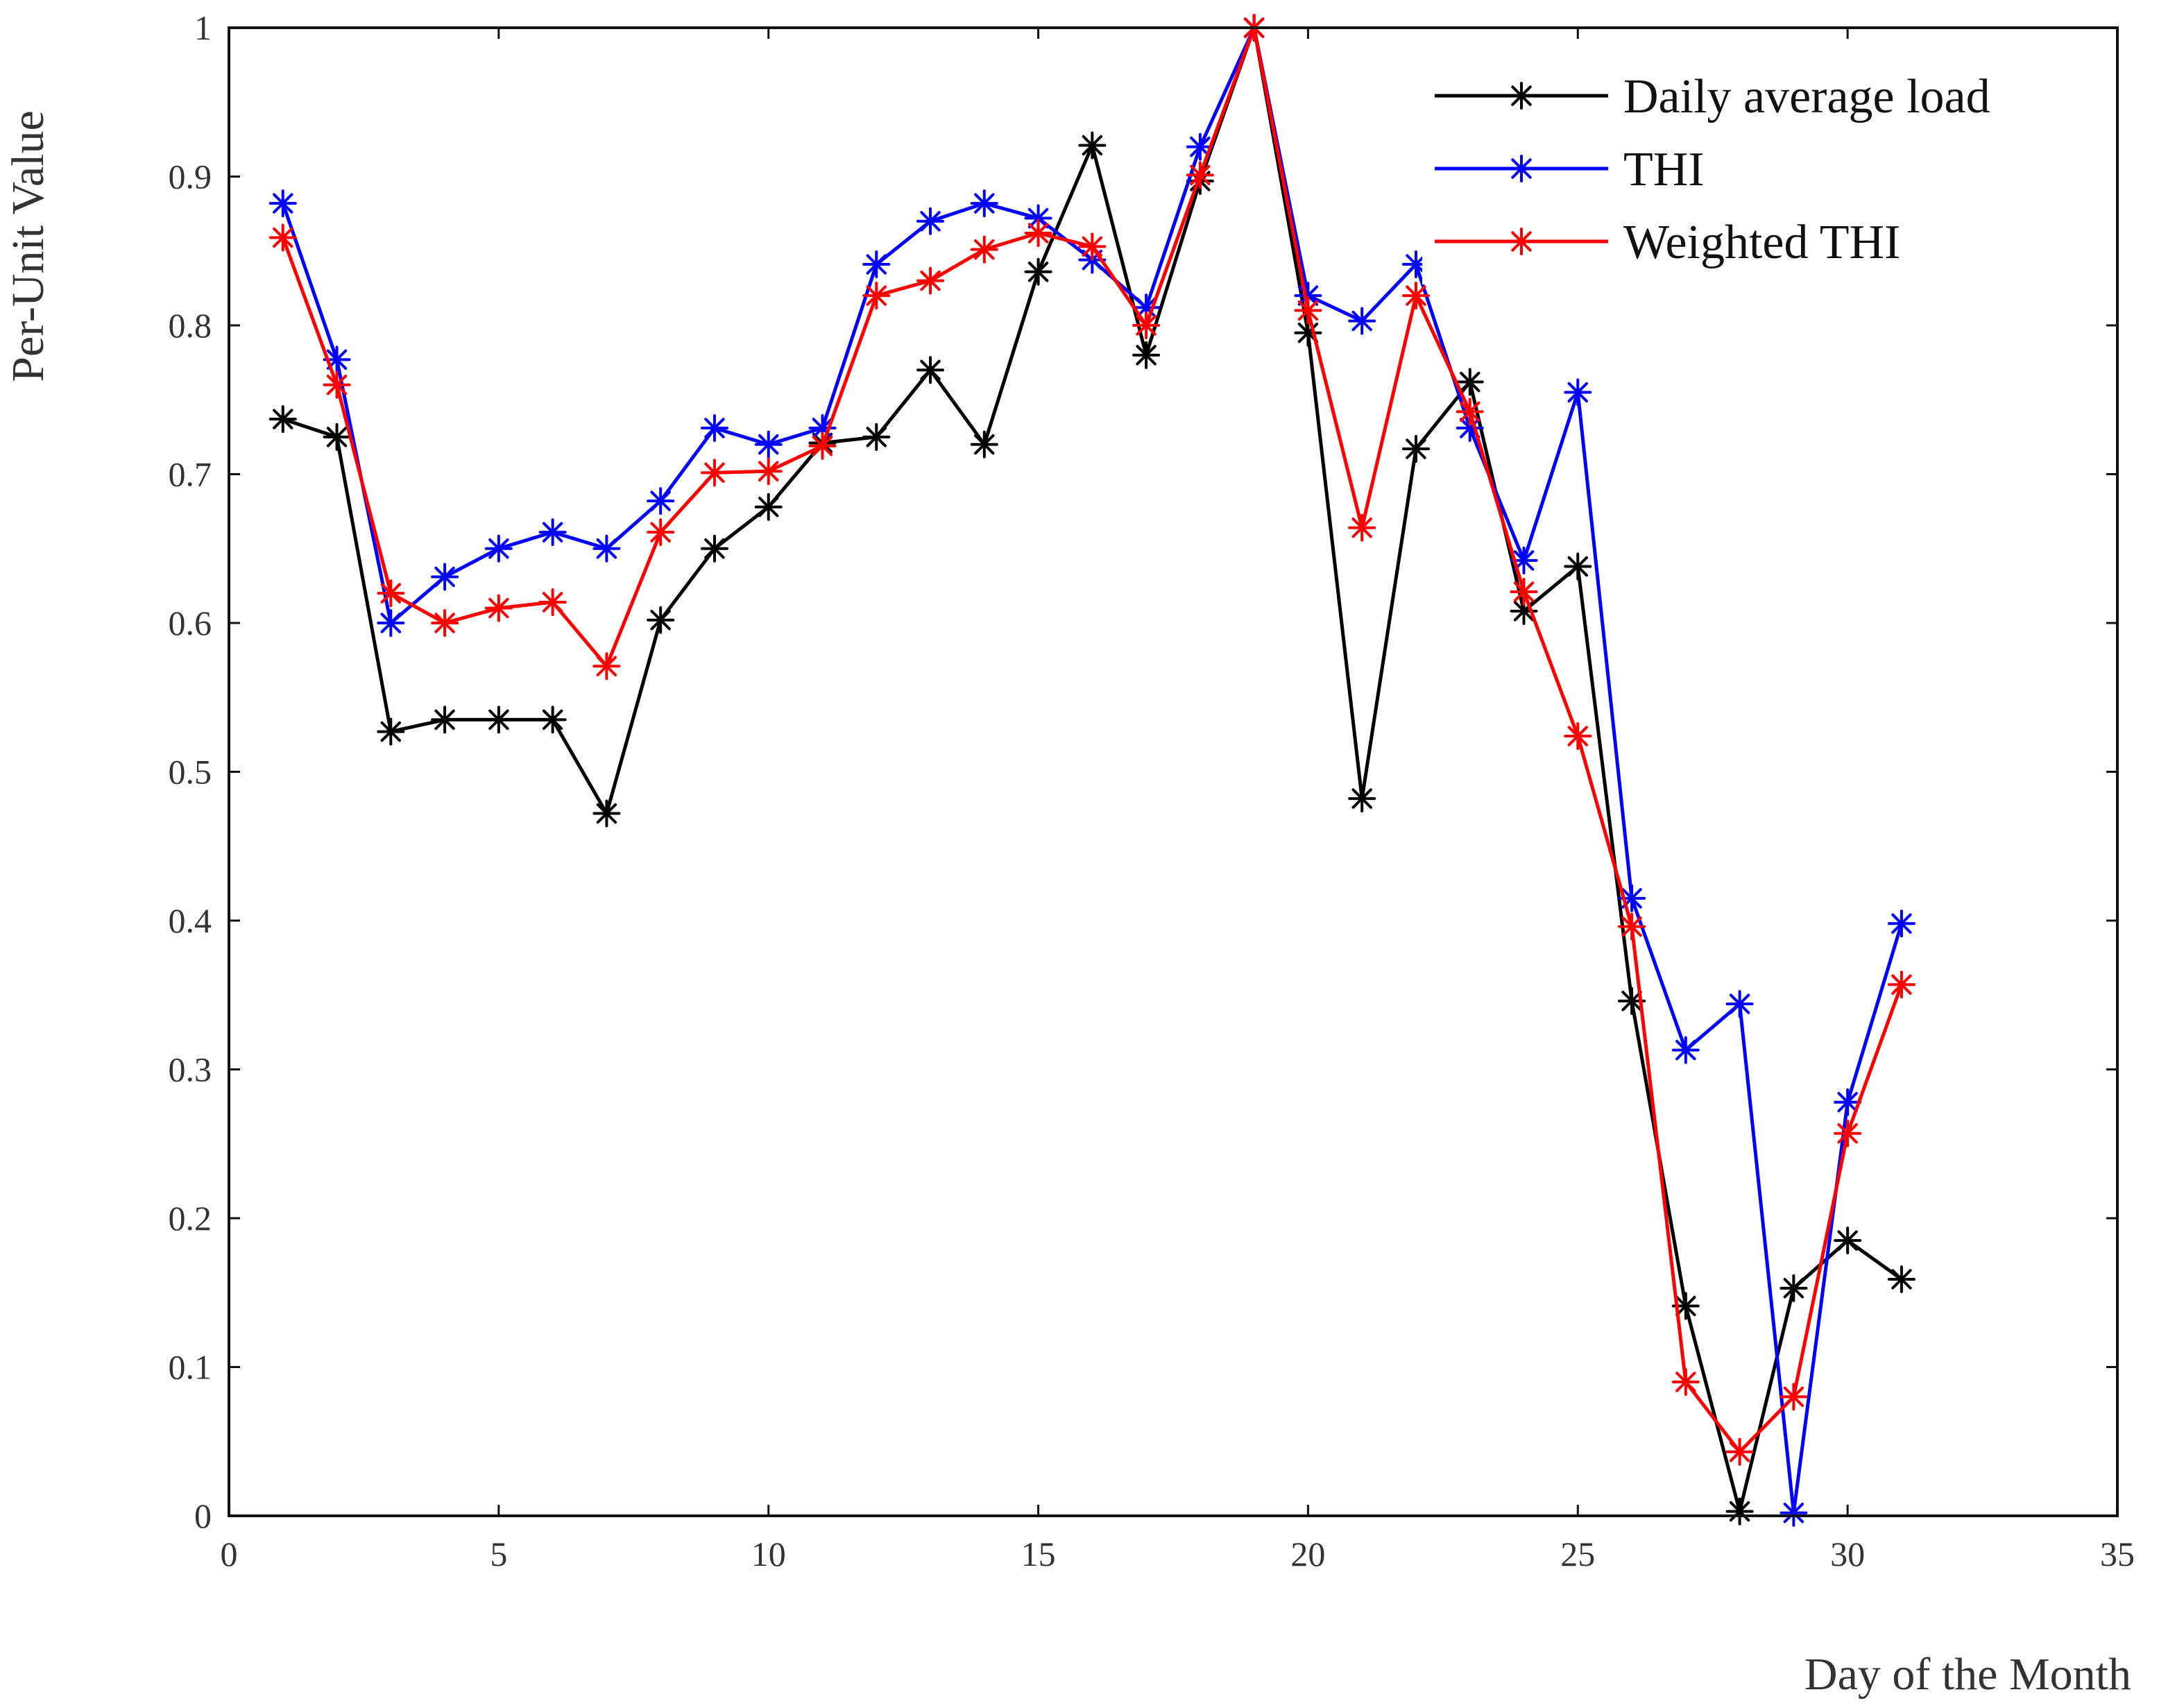 This screenshot has height=1708, width=2159. I want to click on x-tick-label: 35, so click(2117, 1554).